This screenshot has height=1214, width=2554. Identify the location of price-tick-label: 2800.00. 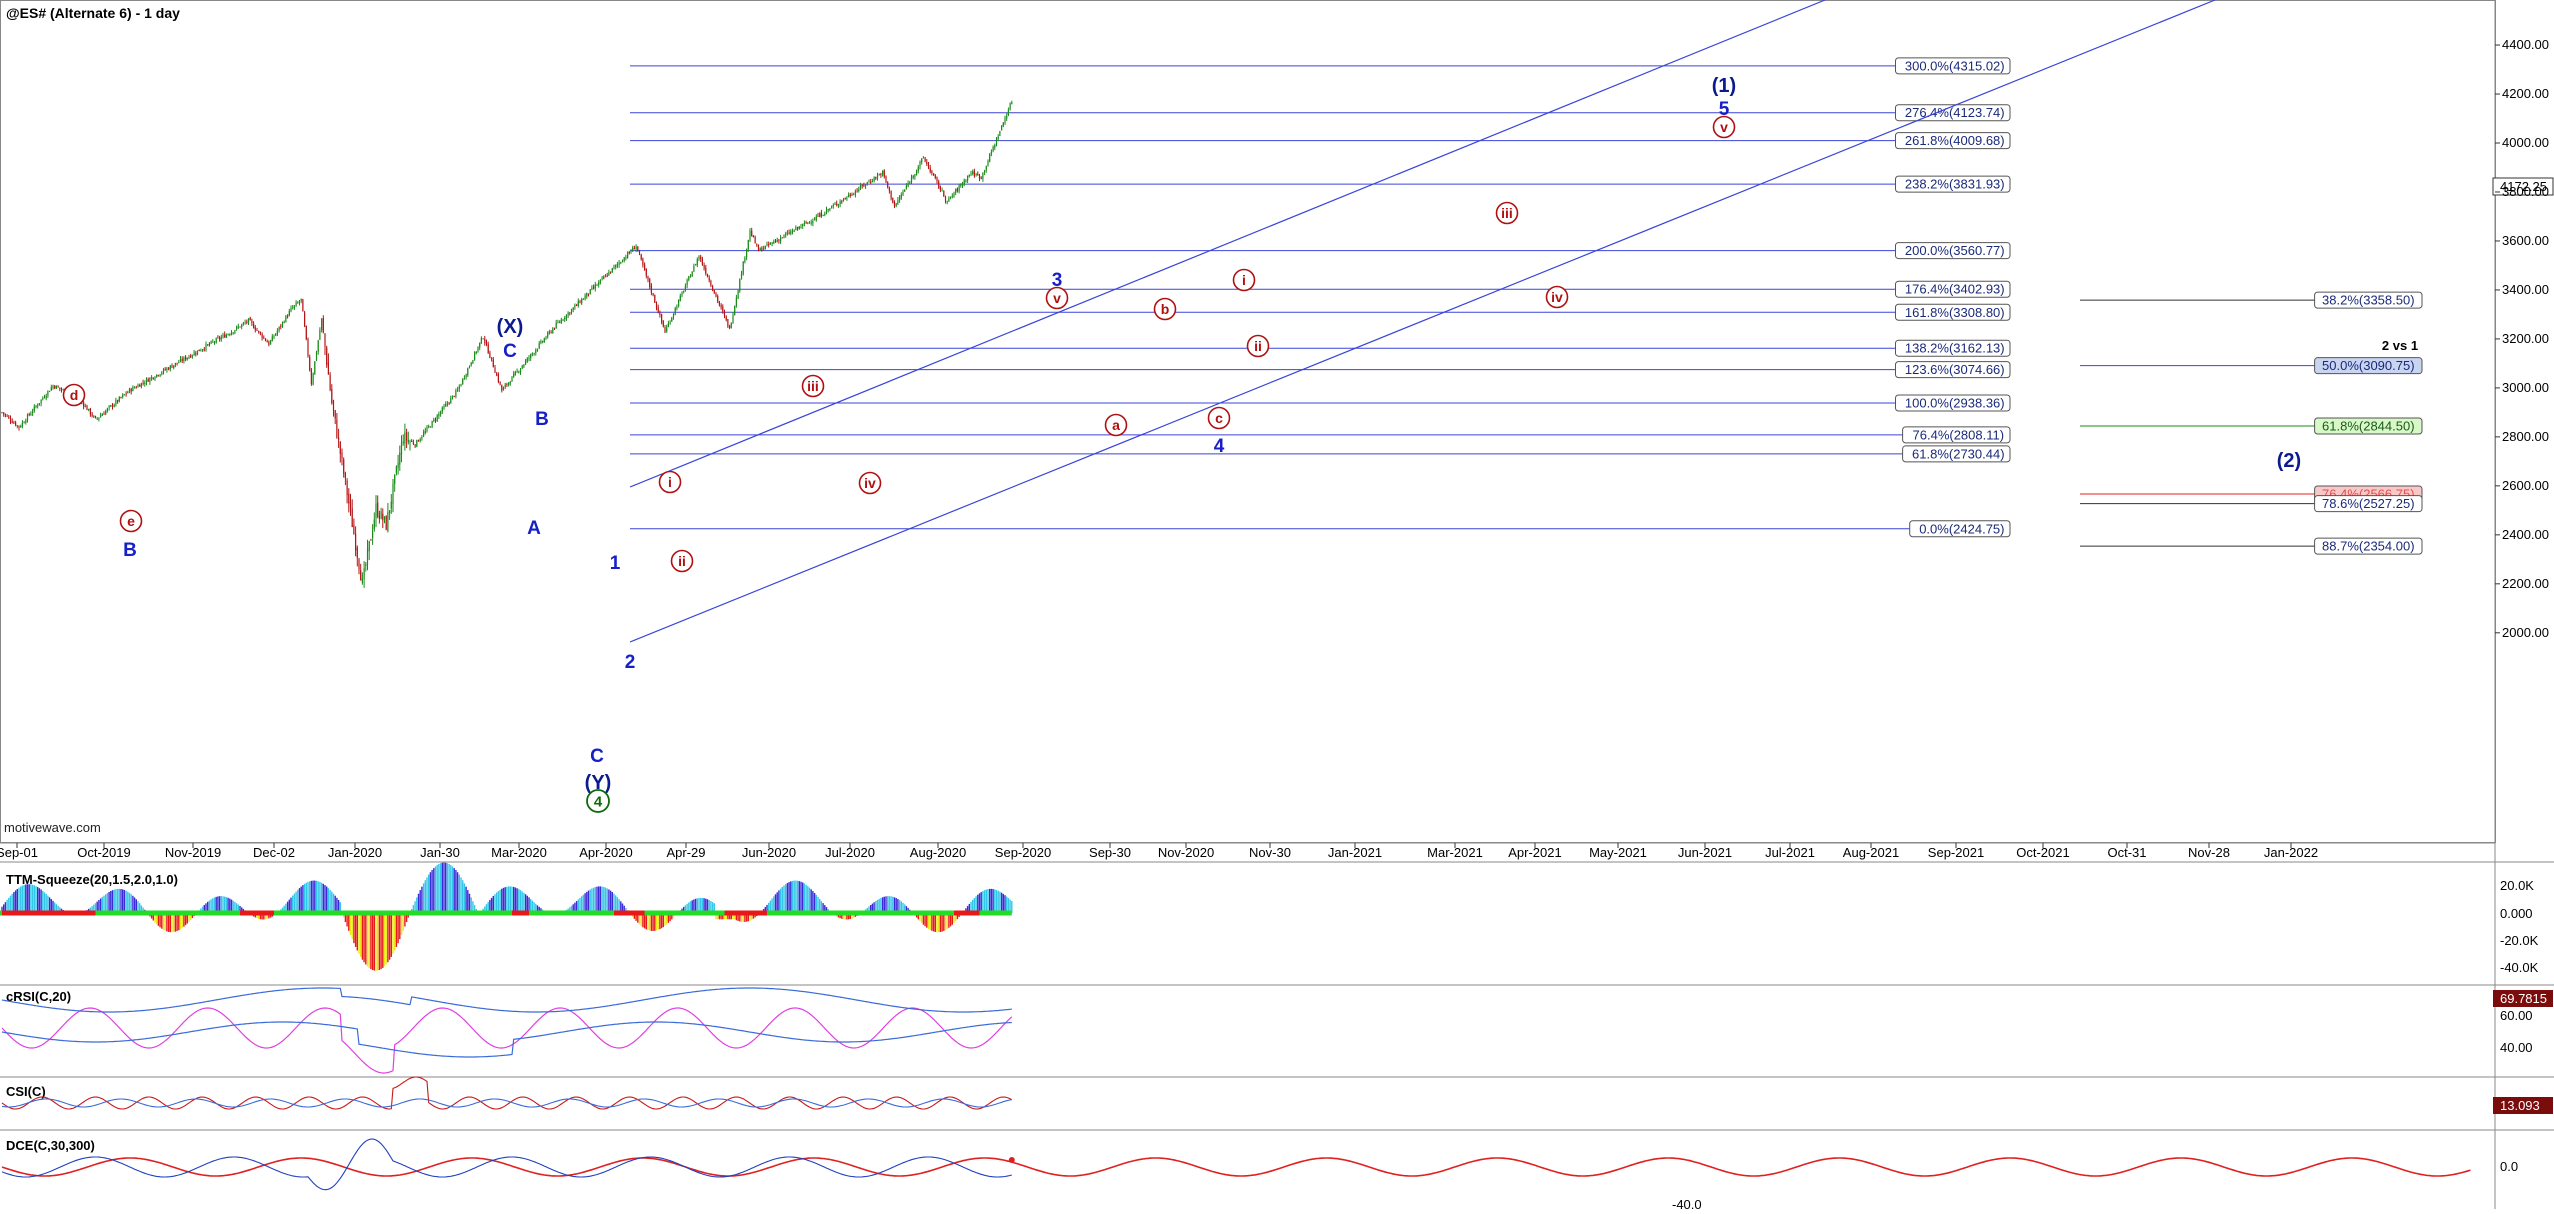
(2525, 436).